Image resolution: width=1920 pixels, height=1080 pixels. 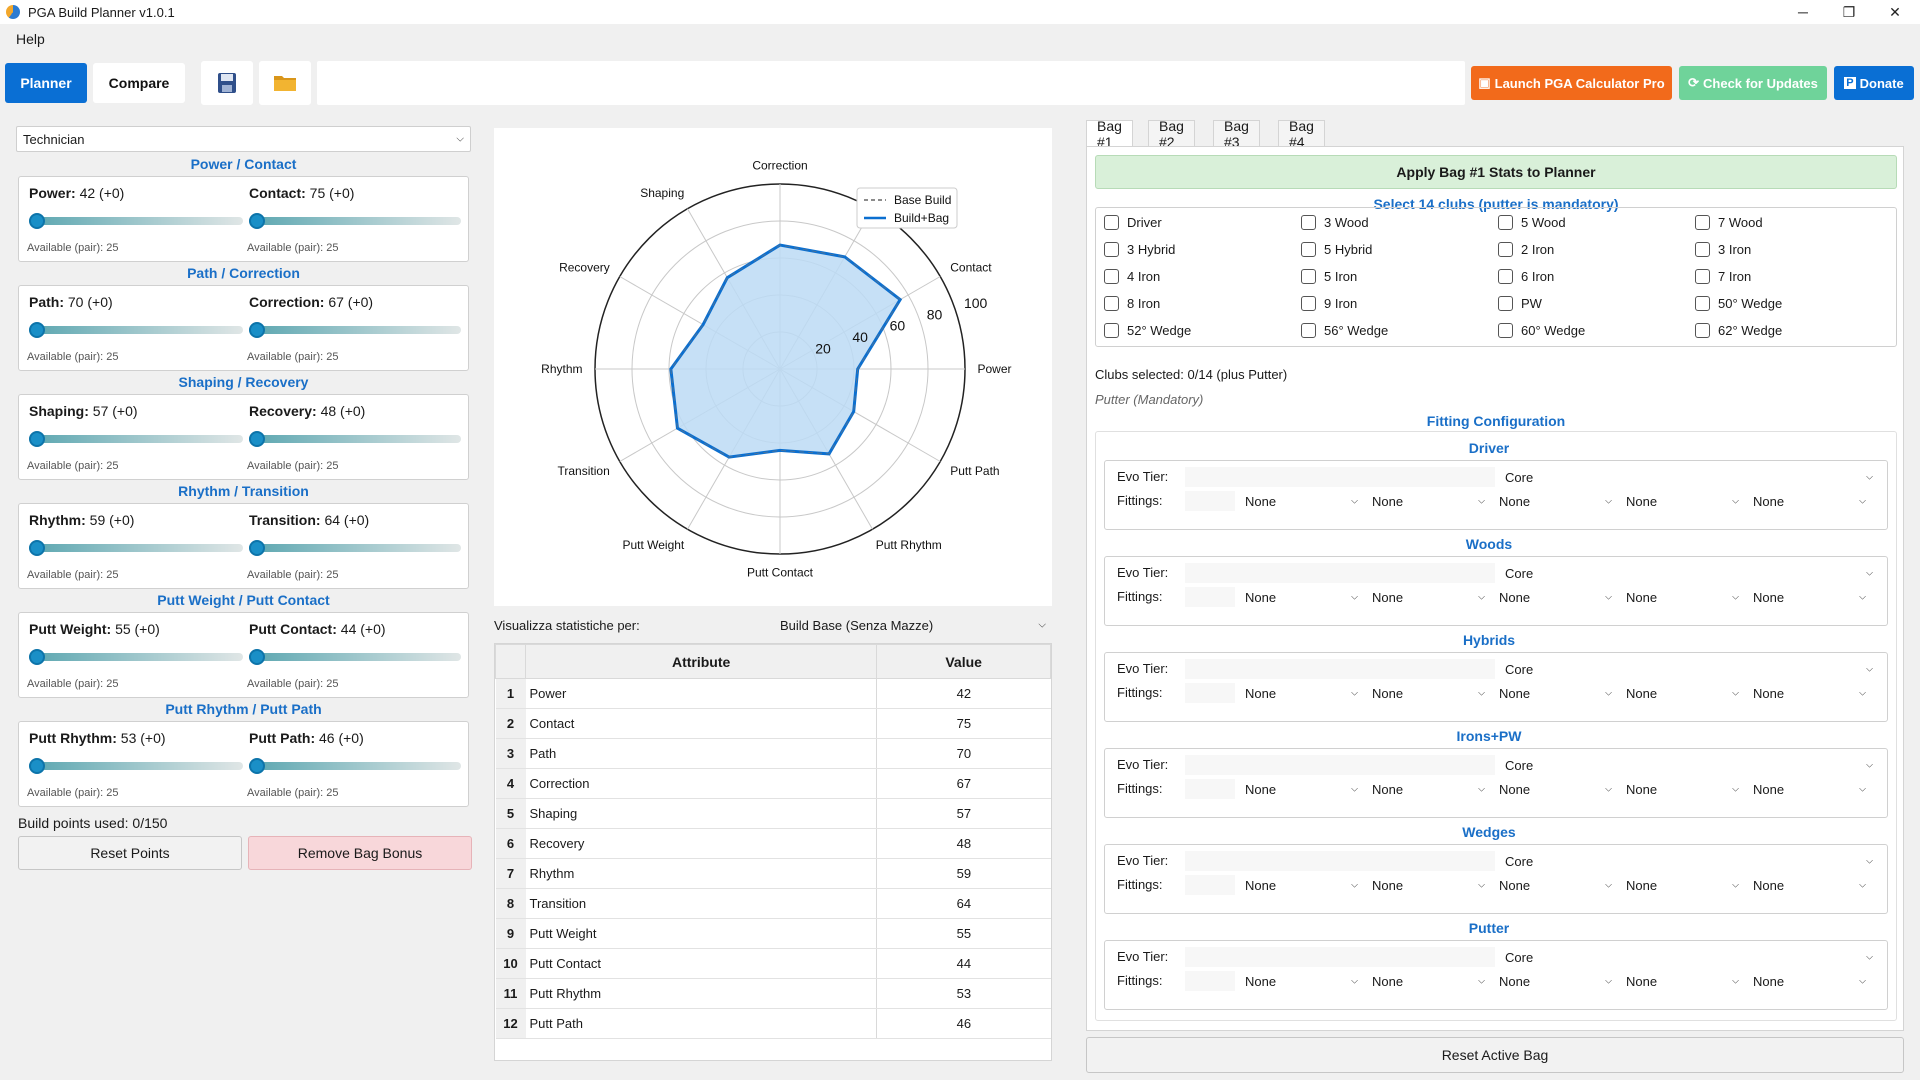 I want to click on club-checkbox: Driver, so click(x=1133, y=222).